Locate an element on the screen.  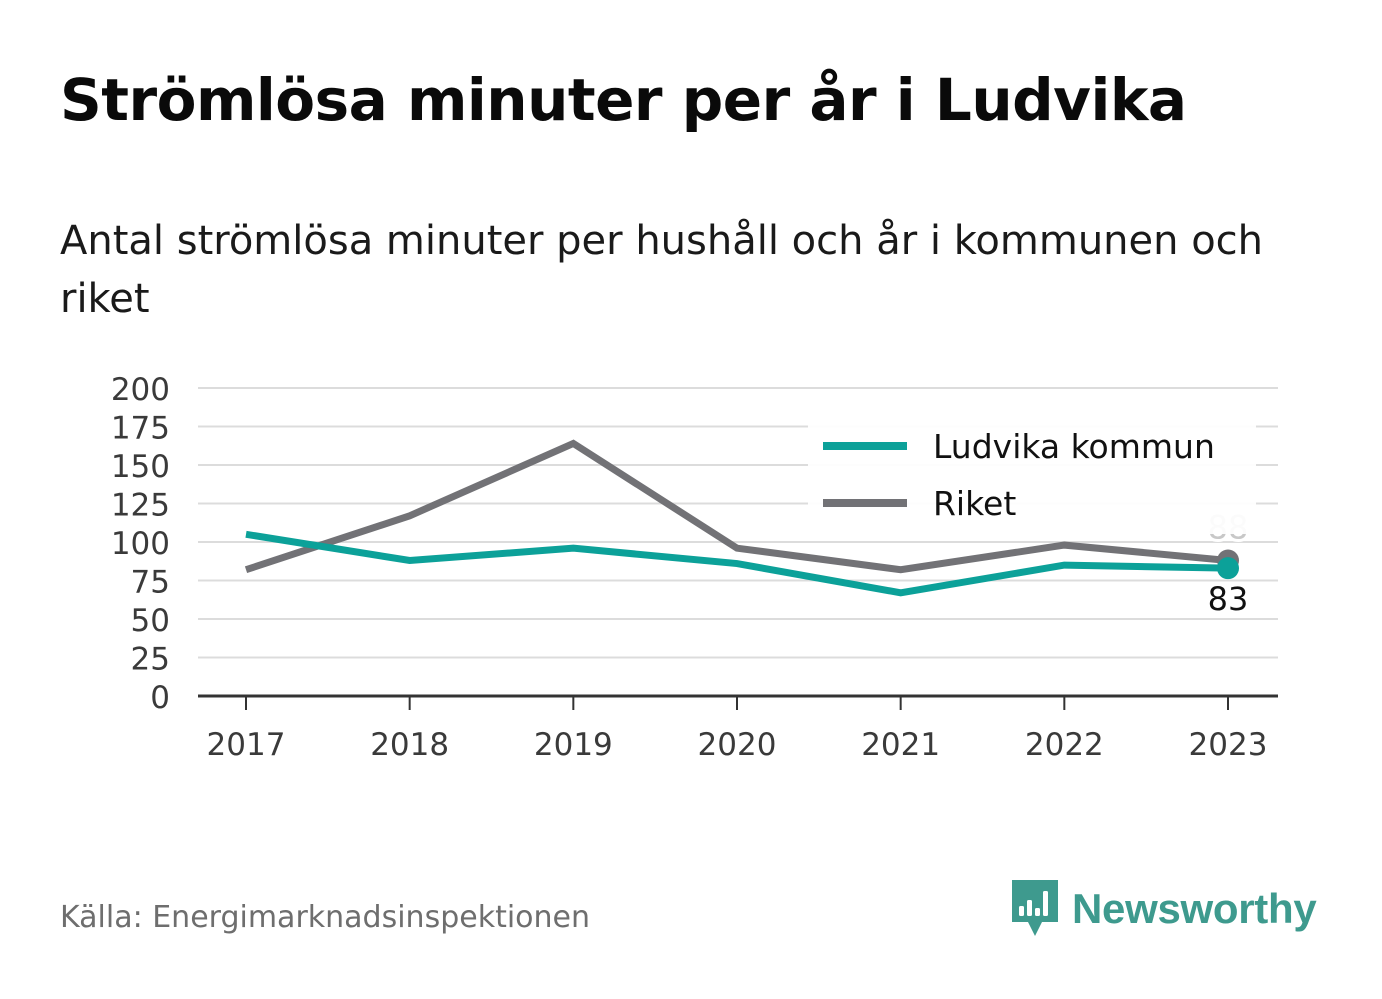
x-tick-label: 2017 is located at coordinates (246, 745).